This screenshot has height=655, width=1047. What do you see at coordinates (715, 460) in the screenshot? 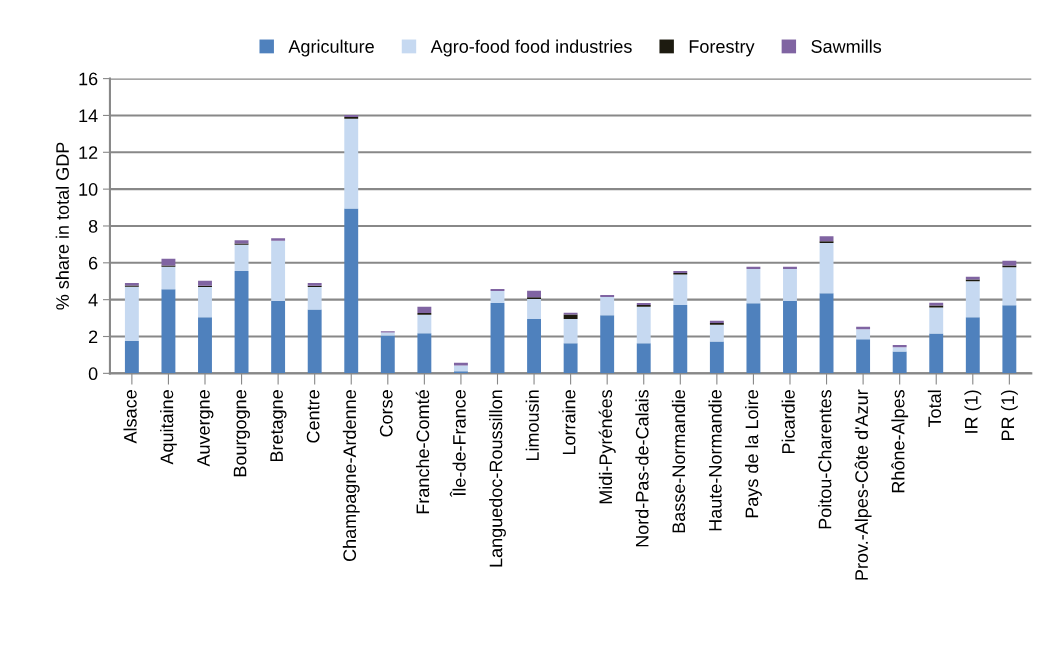
I see `x-tick-label: Haute-Normandie` at bounding box center [715, 460].